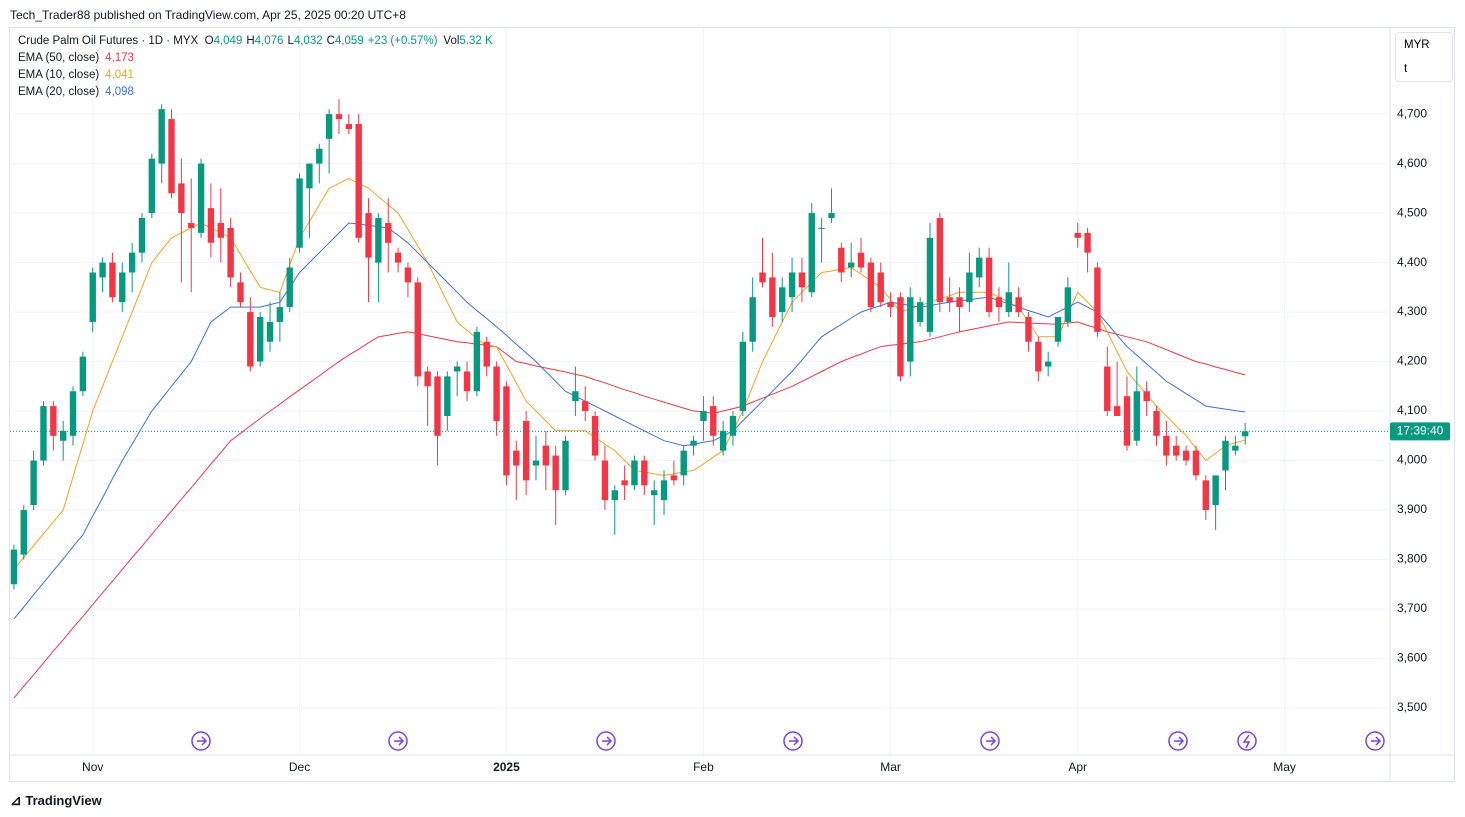  I want to click on x-tick-label: Apr, so click(1077, 767).